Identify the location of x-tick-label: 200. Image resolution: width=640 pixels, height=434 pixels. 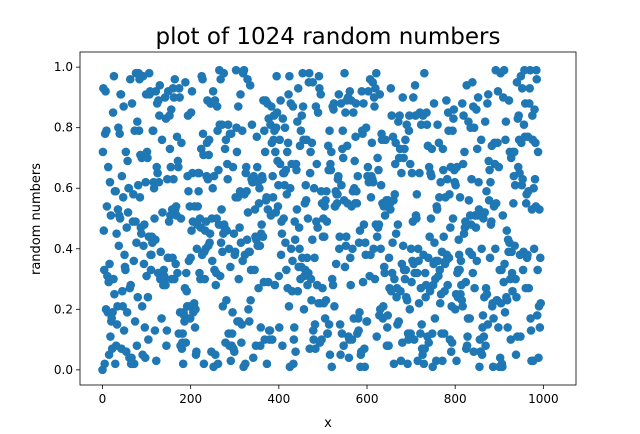
(190, 399).